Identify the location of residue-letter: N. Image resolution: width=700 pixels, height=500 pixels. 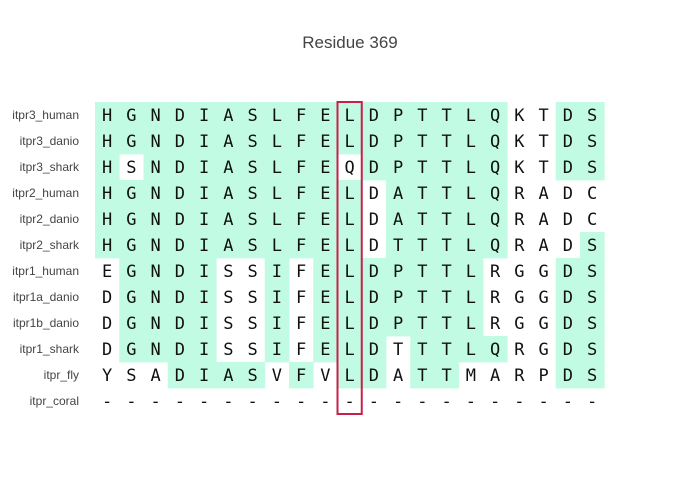
(156, 350).